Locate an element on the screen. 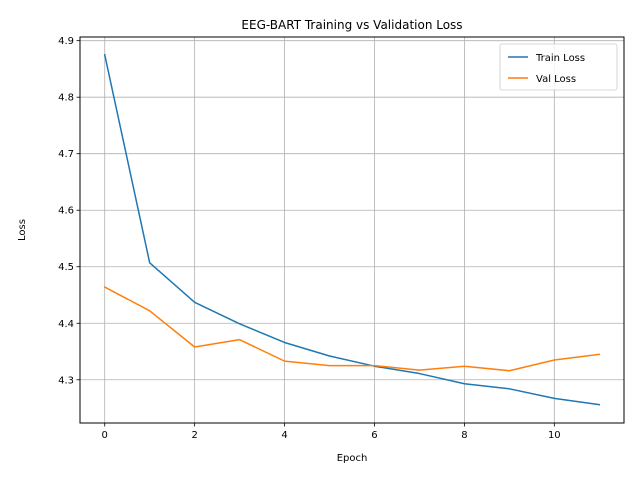  x-tick-label: 6 is located at coordinates (374, 435).